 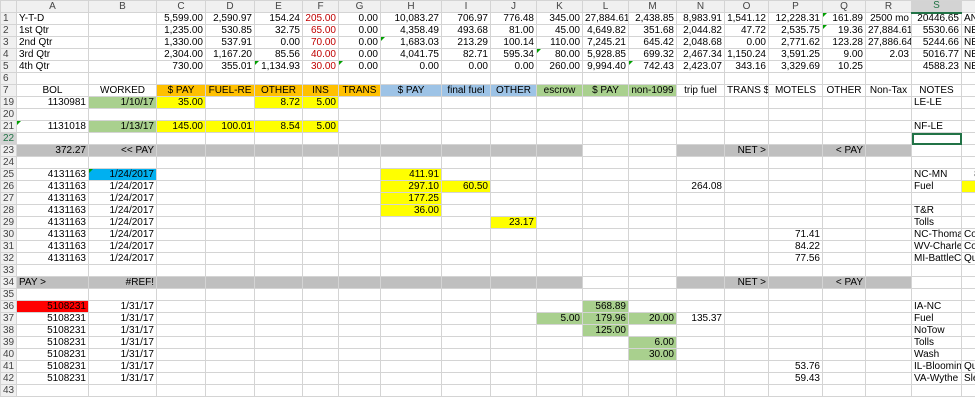 What do you see at coordinates (513, 66) in the screenshot?
I see `cell-j5: 0.00` at bounding box center [513, 66].